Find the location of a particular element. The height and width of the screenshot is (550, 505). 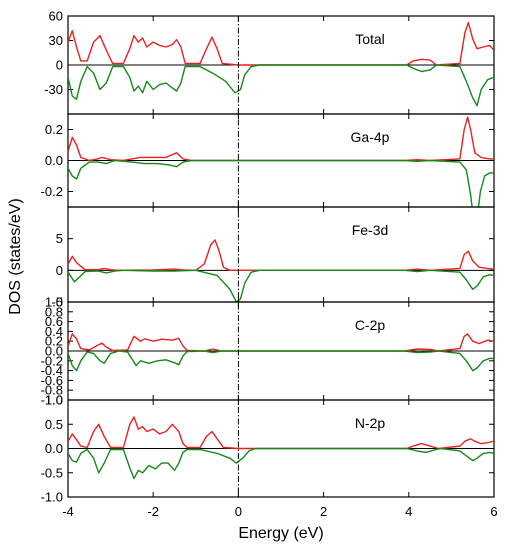

y-tick-label: 60 is located at coordinates (56, 16).